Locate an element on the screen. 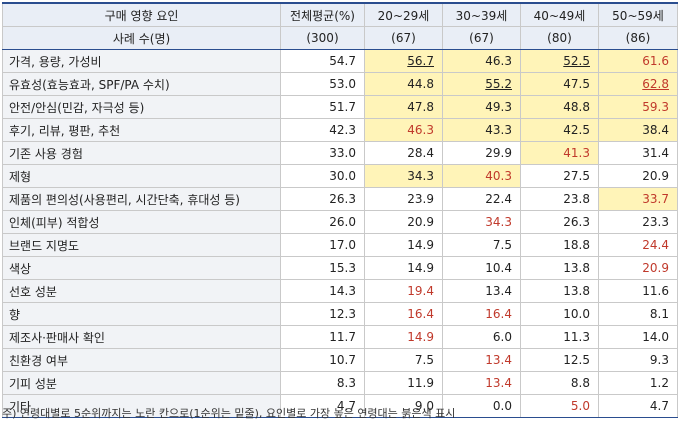 This screenshot has height=426, width=680. value-text: 19.4 is located at coordinates (420, 291).